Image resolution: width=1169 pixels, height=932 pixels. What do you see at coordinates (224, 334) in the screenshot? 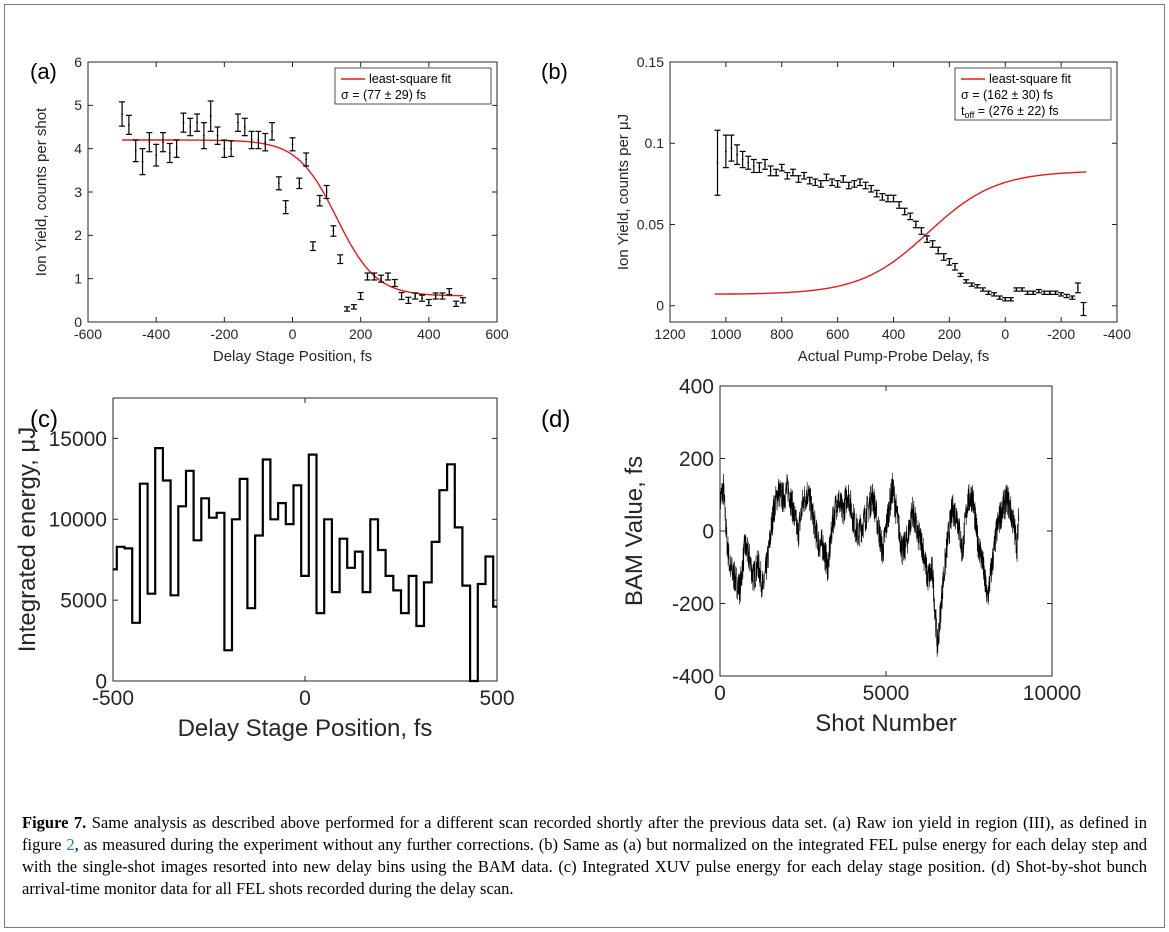
I see `a-xtick-label: -200` at bounding box center [224, 334].